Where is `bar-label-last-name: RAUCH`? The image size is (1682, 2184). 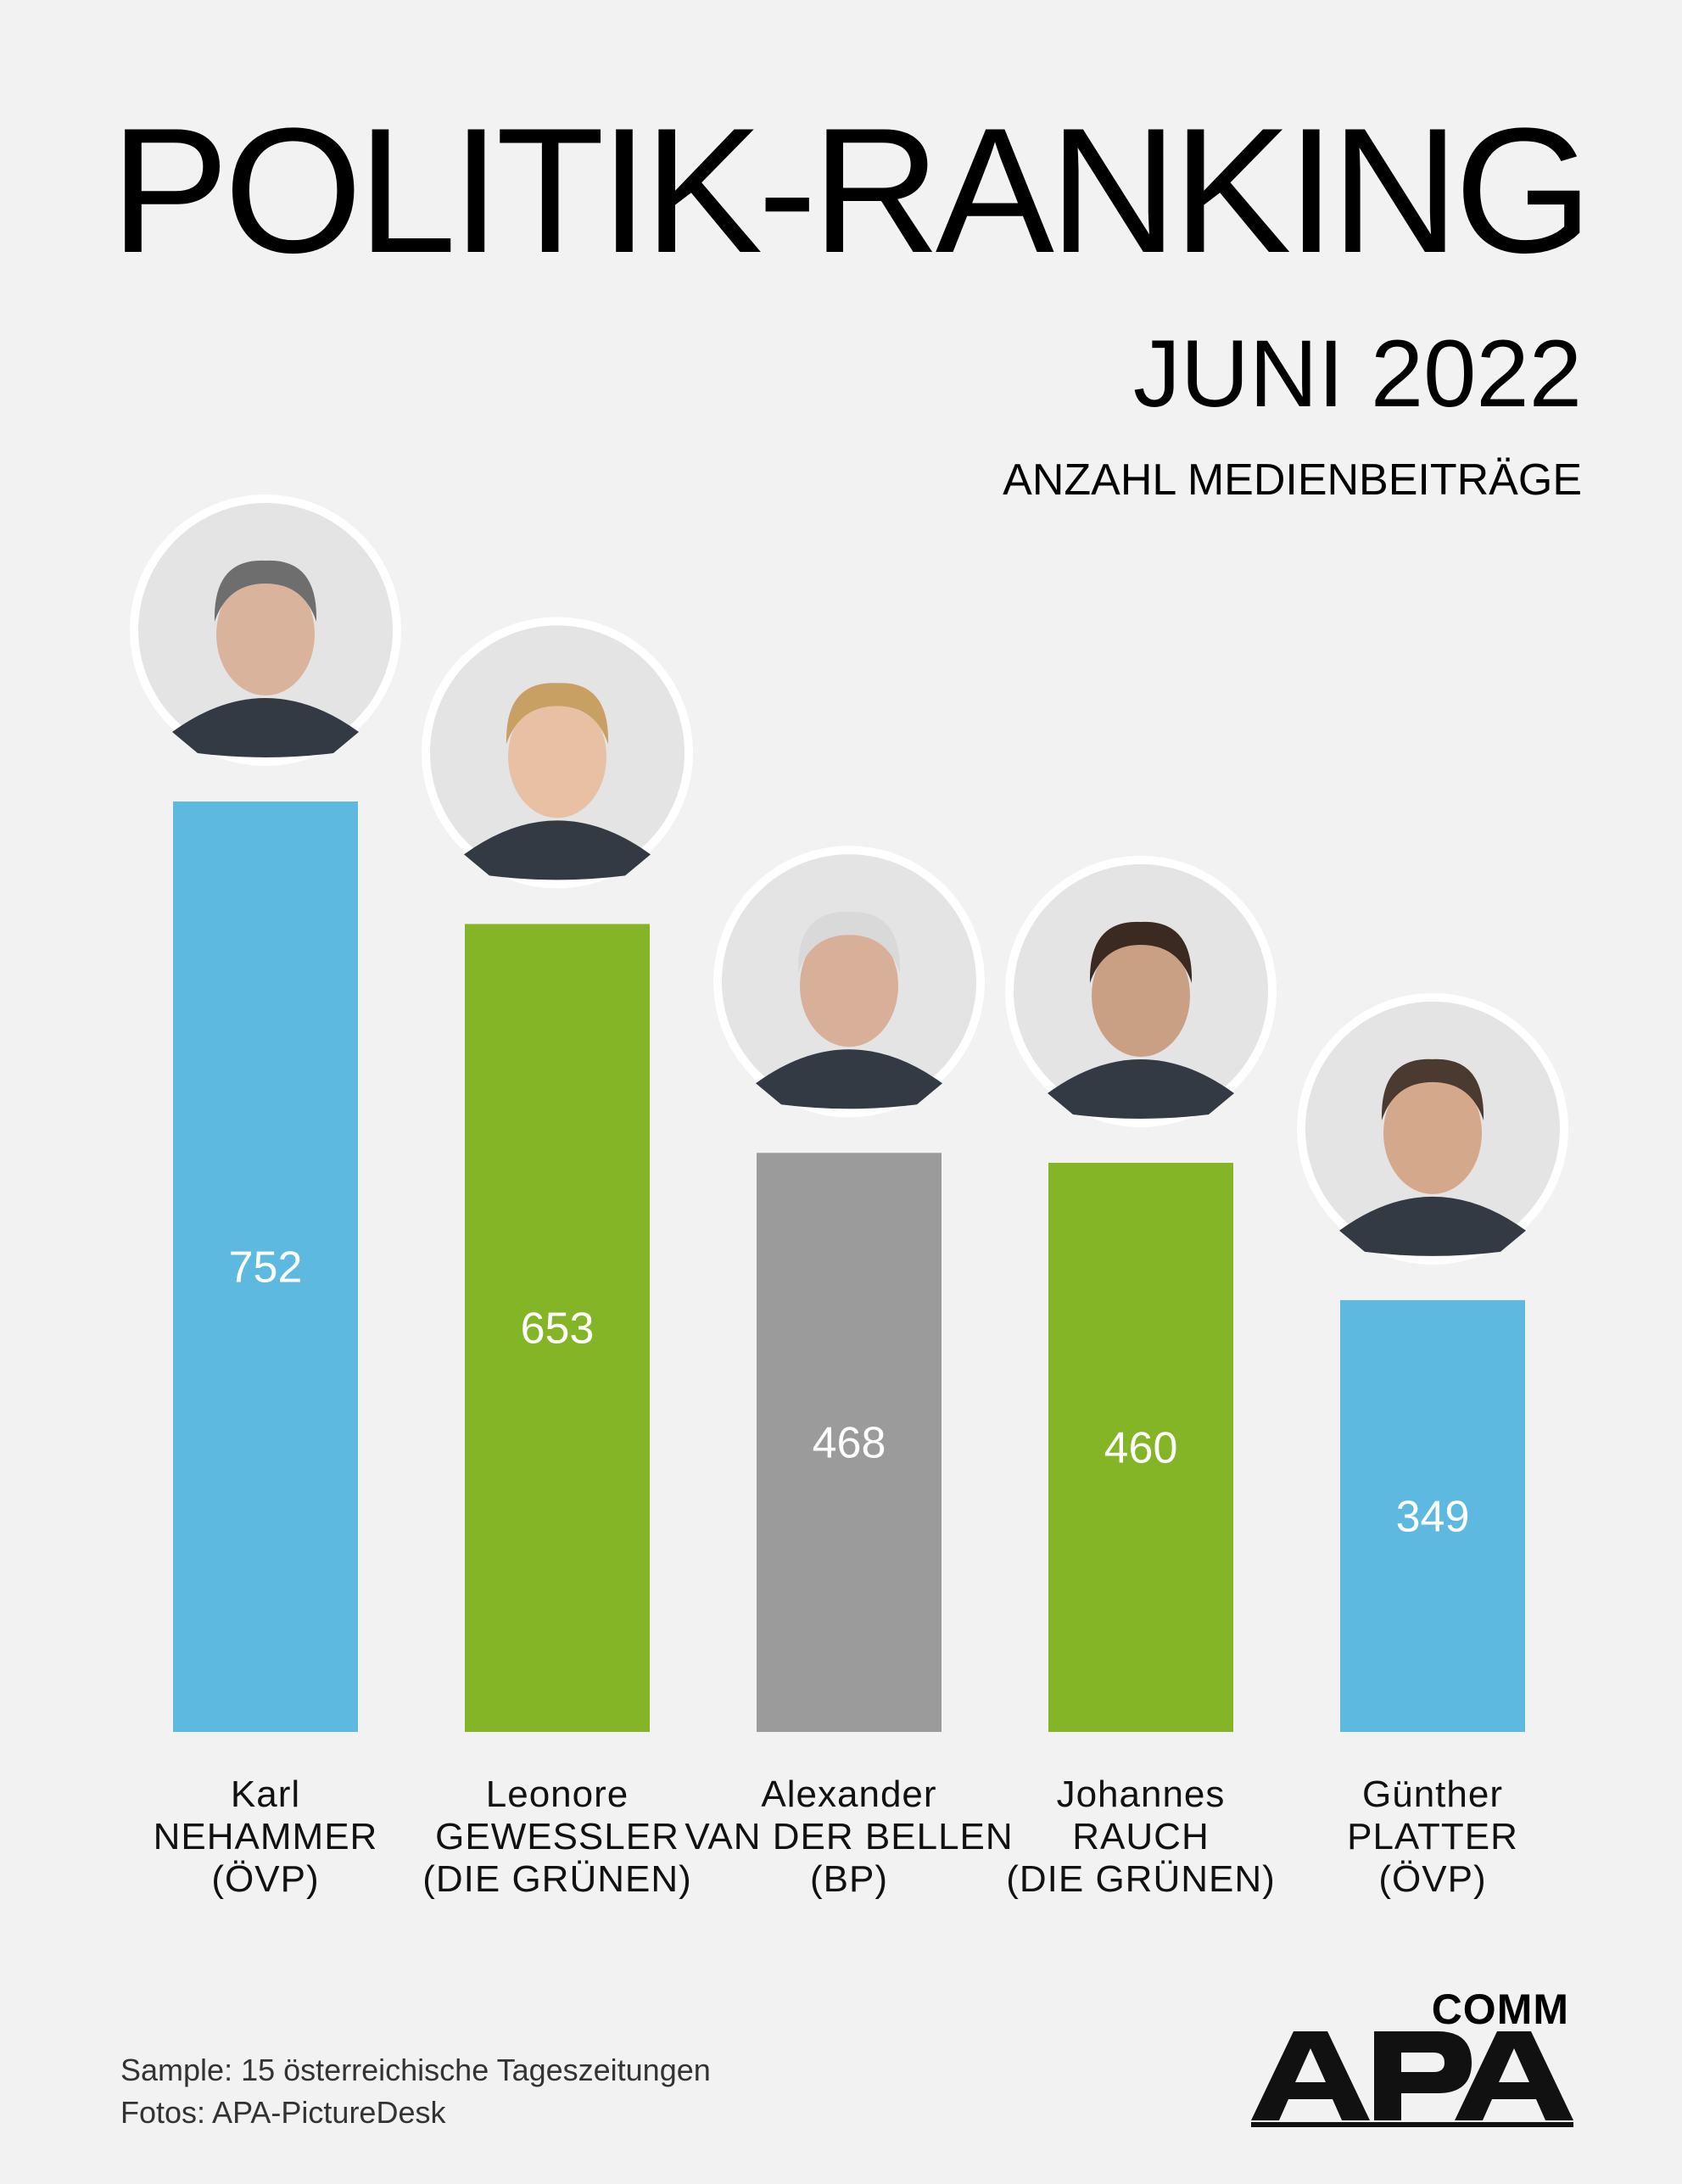
bar-label-last-name: RAUCH is located at coordinates (1140, 1836).